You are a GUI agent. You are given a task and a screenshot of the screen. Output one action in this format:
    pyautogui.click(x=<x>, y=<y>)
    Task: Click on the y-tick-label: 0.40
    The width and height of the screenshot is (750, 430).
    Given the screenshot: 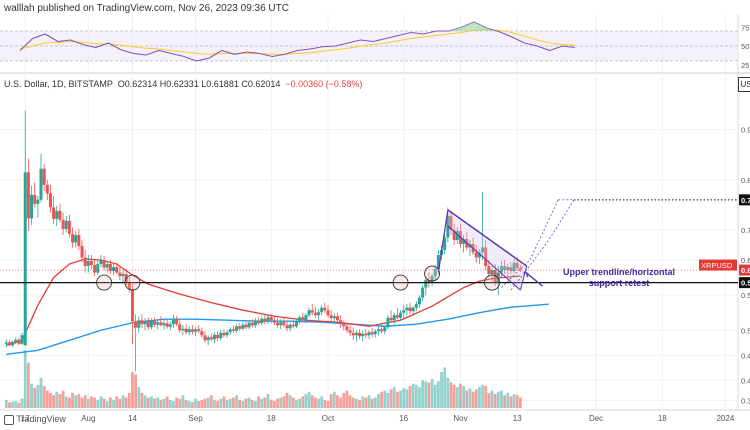 What is the action you would take?
    pyautogui.click(x=745, y=380)
    